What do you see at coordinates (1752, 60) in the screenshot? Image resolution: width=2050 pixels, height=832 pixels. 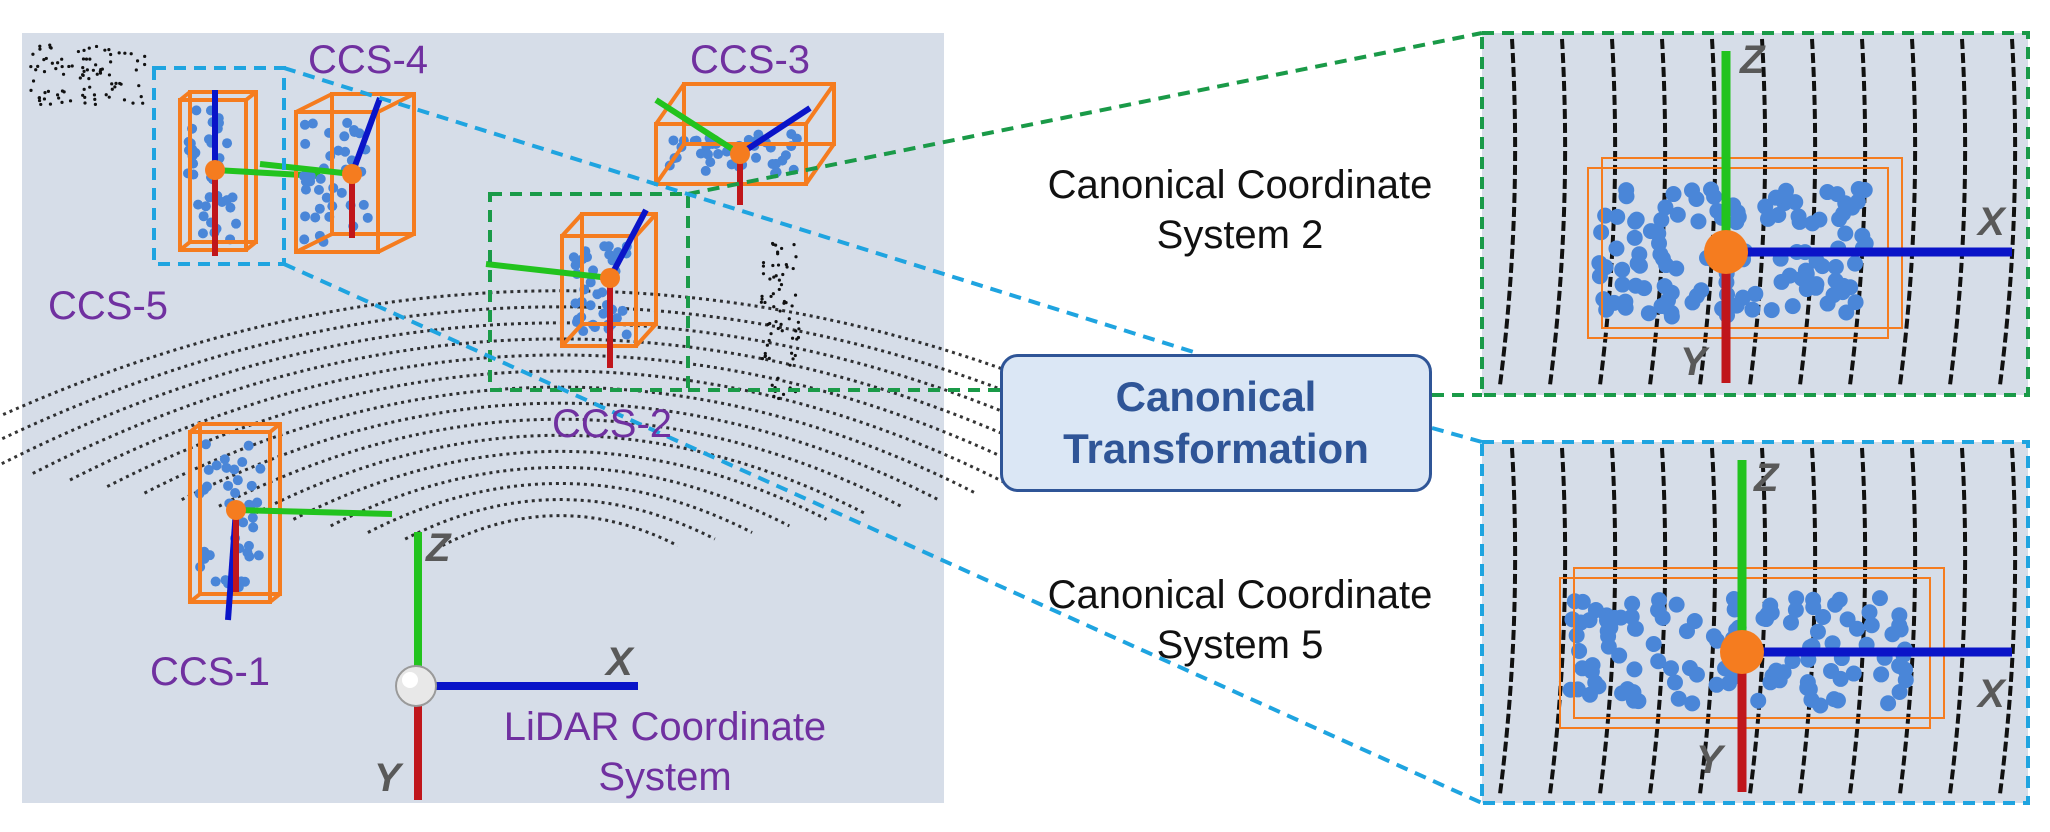 I see `zoom-top-axis-label-z: Z` at bounding box center [1752, 60].